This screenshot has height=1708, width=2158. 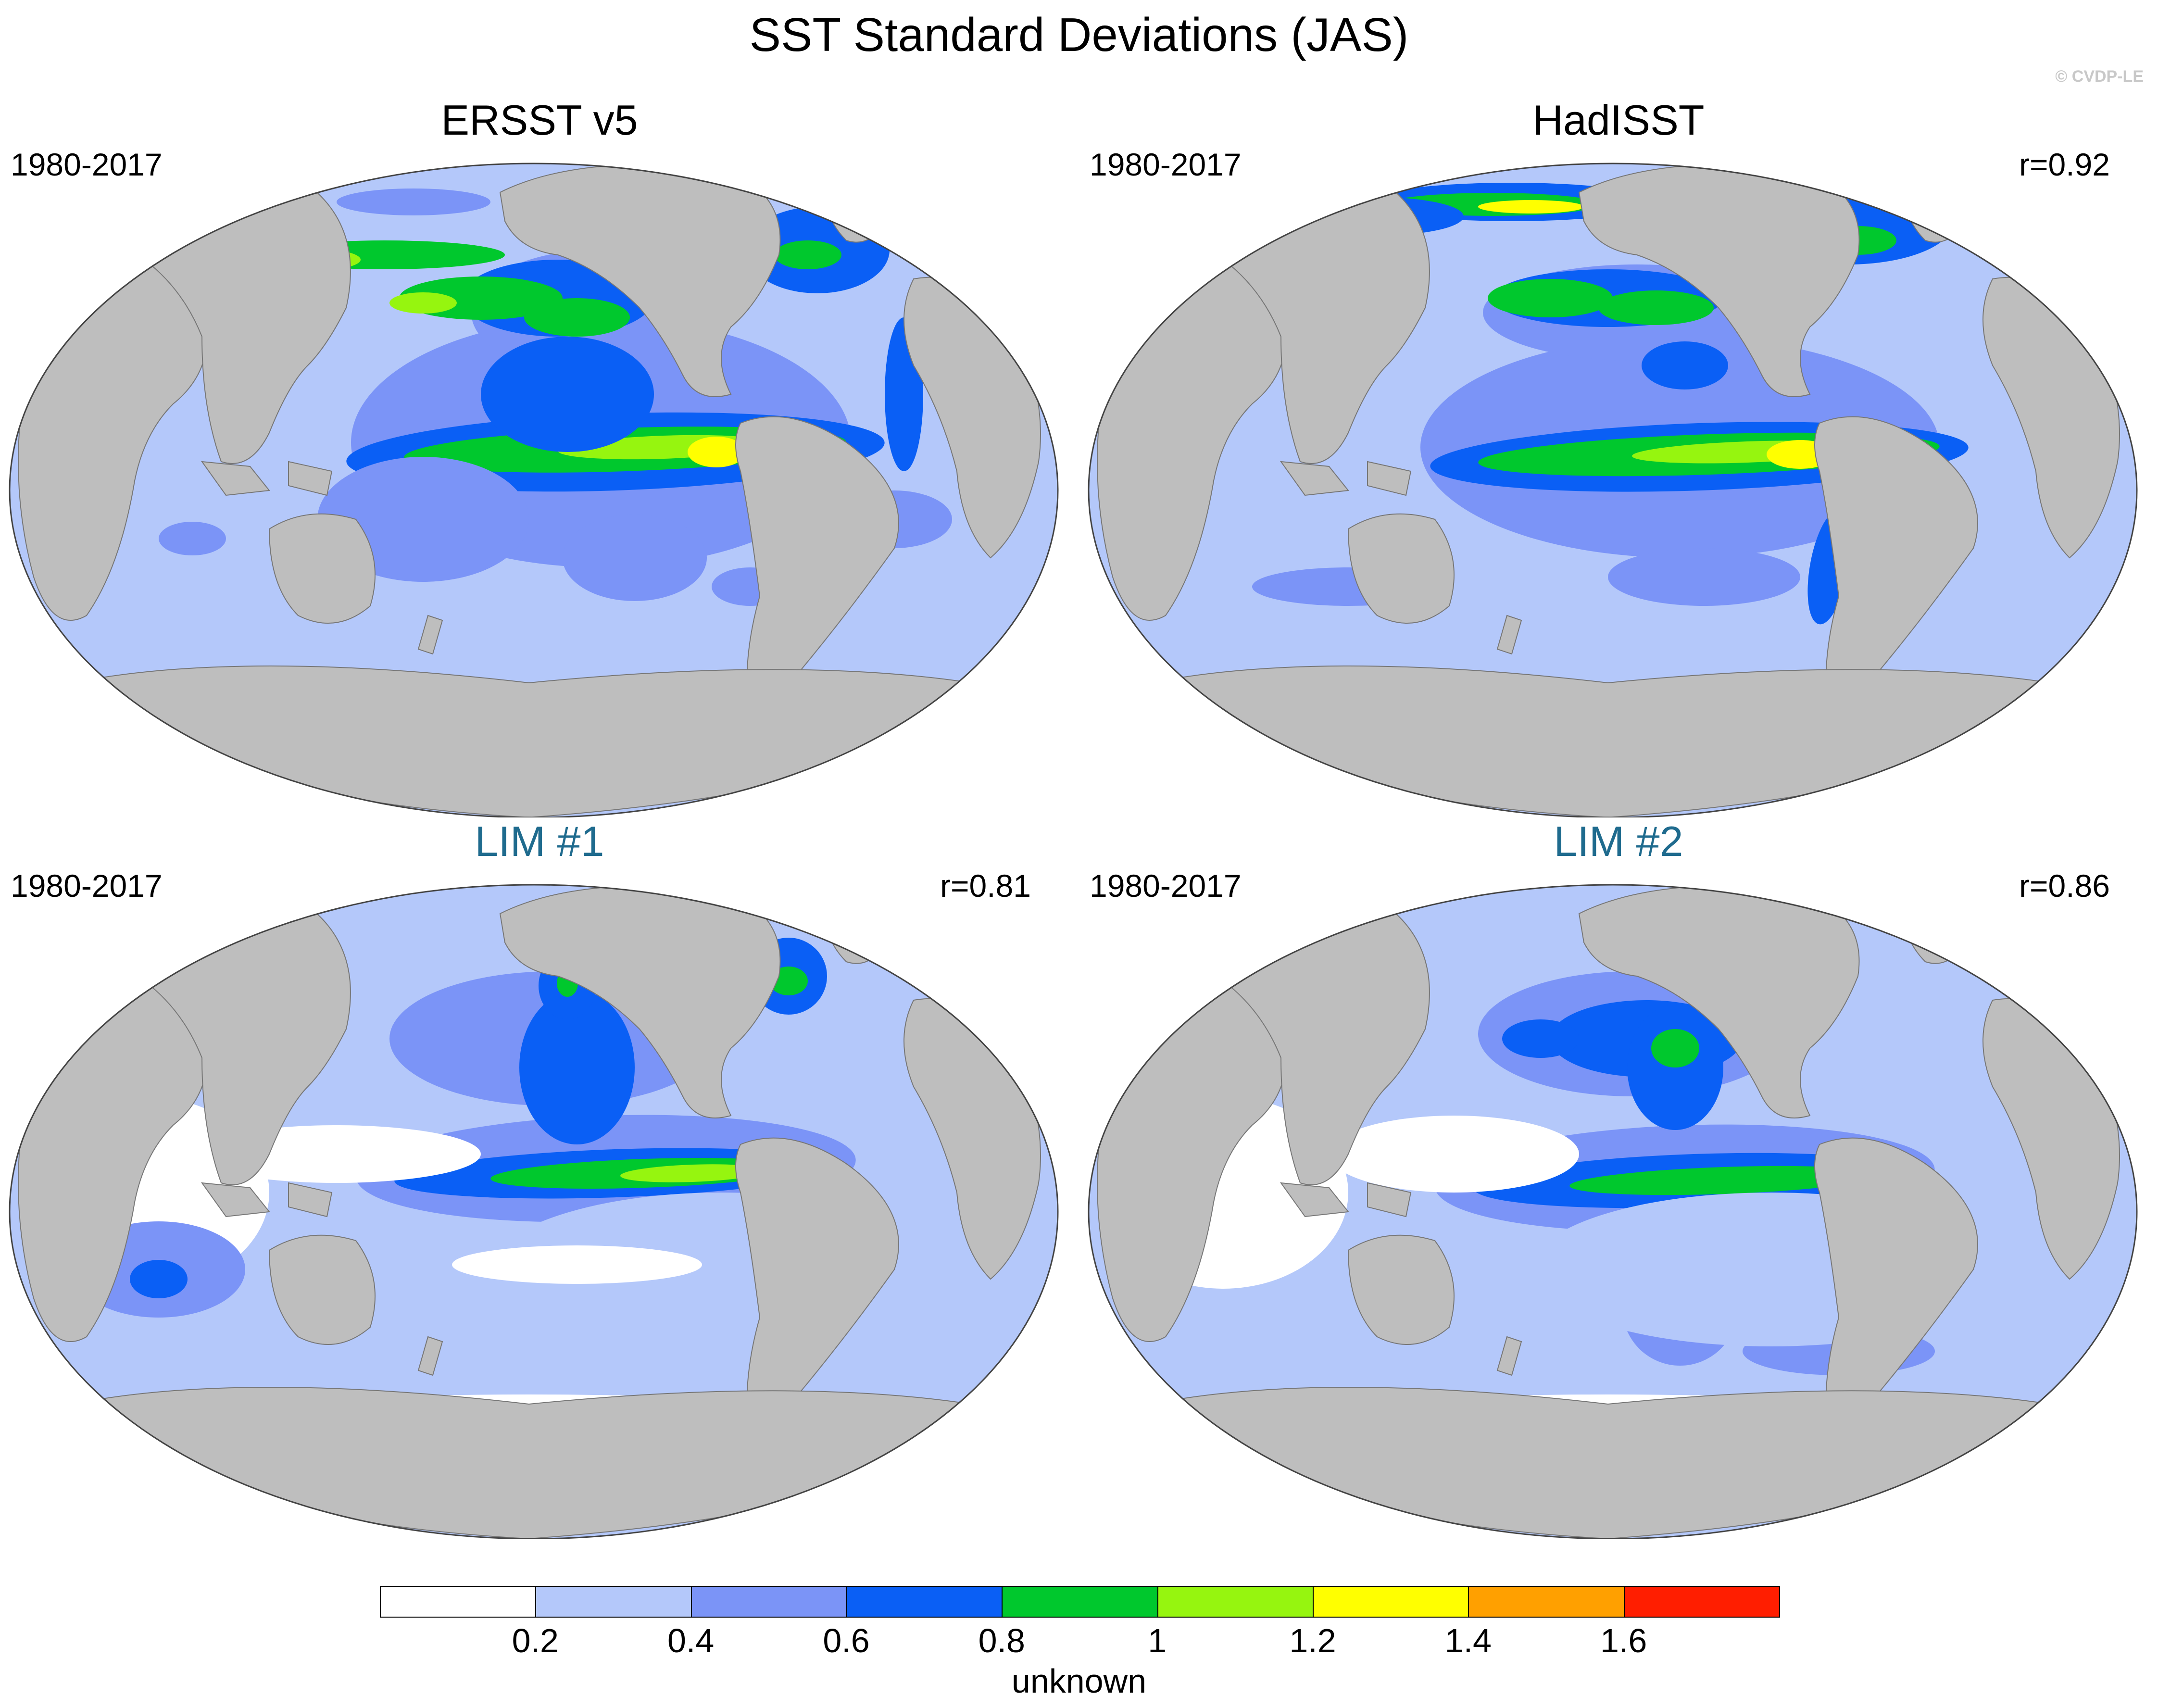 What do you see at coordinates (1623, 1640) in the screenshot?
I see `colorbar-tick-label: 1.6` at bounding box center [1623, 1640].